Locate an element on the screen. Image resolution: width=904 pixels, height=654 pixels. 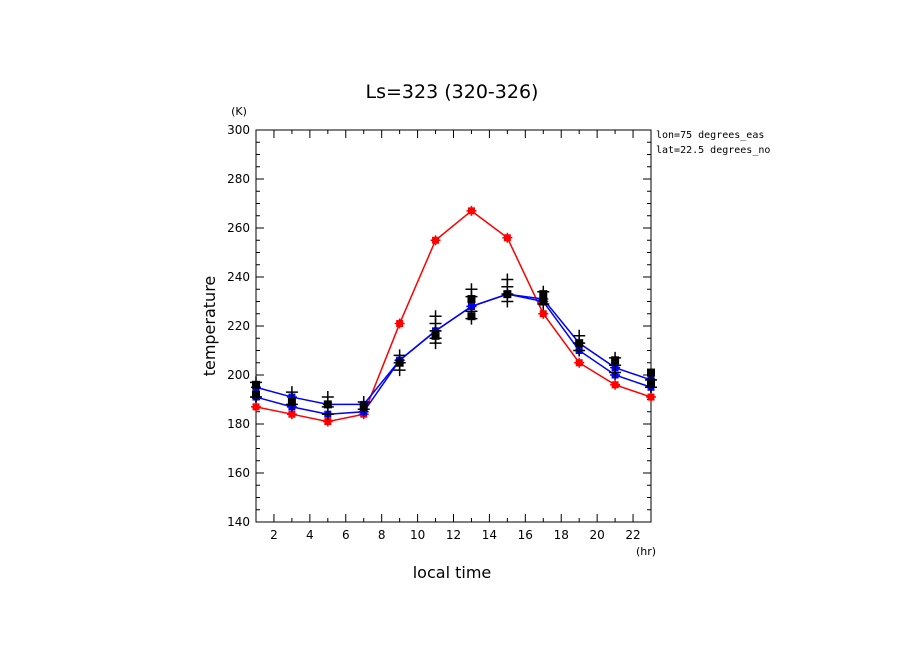
obs-square is located at coordinates (651, 372).